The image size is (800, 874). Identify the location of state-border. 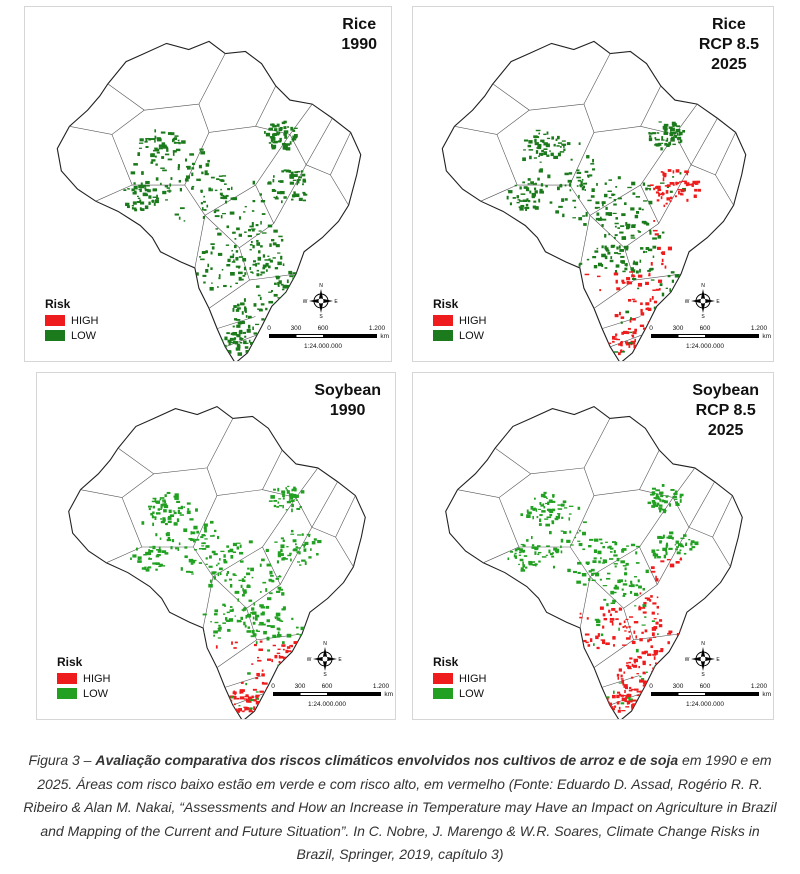
(175, 446).